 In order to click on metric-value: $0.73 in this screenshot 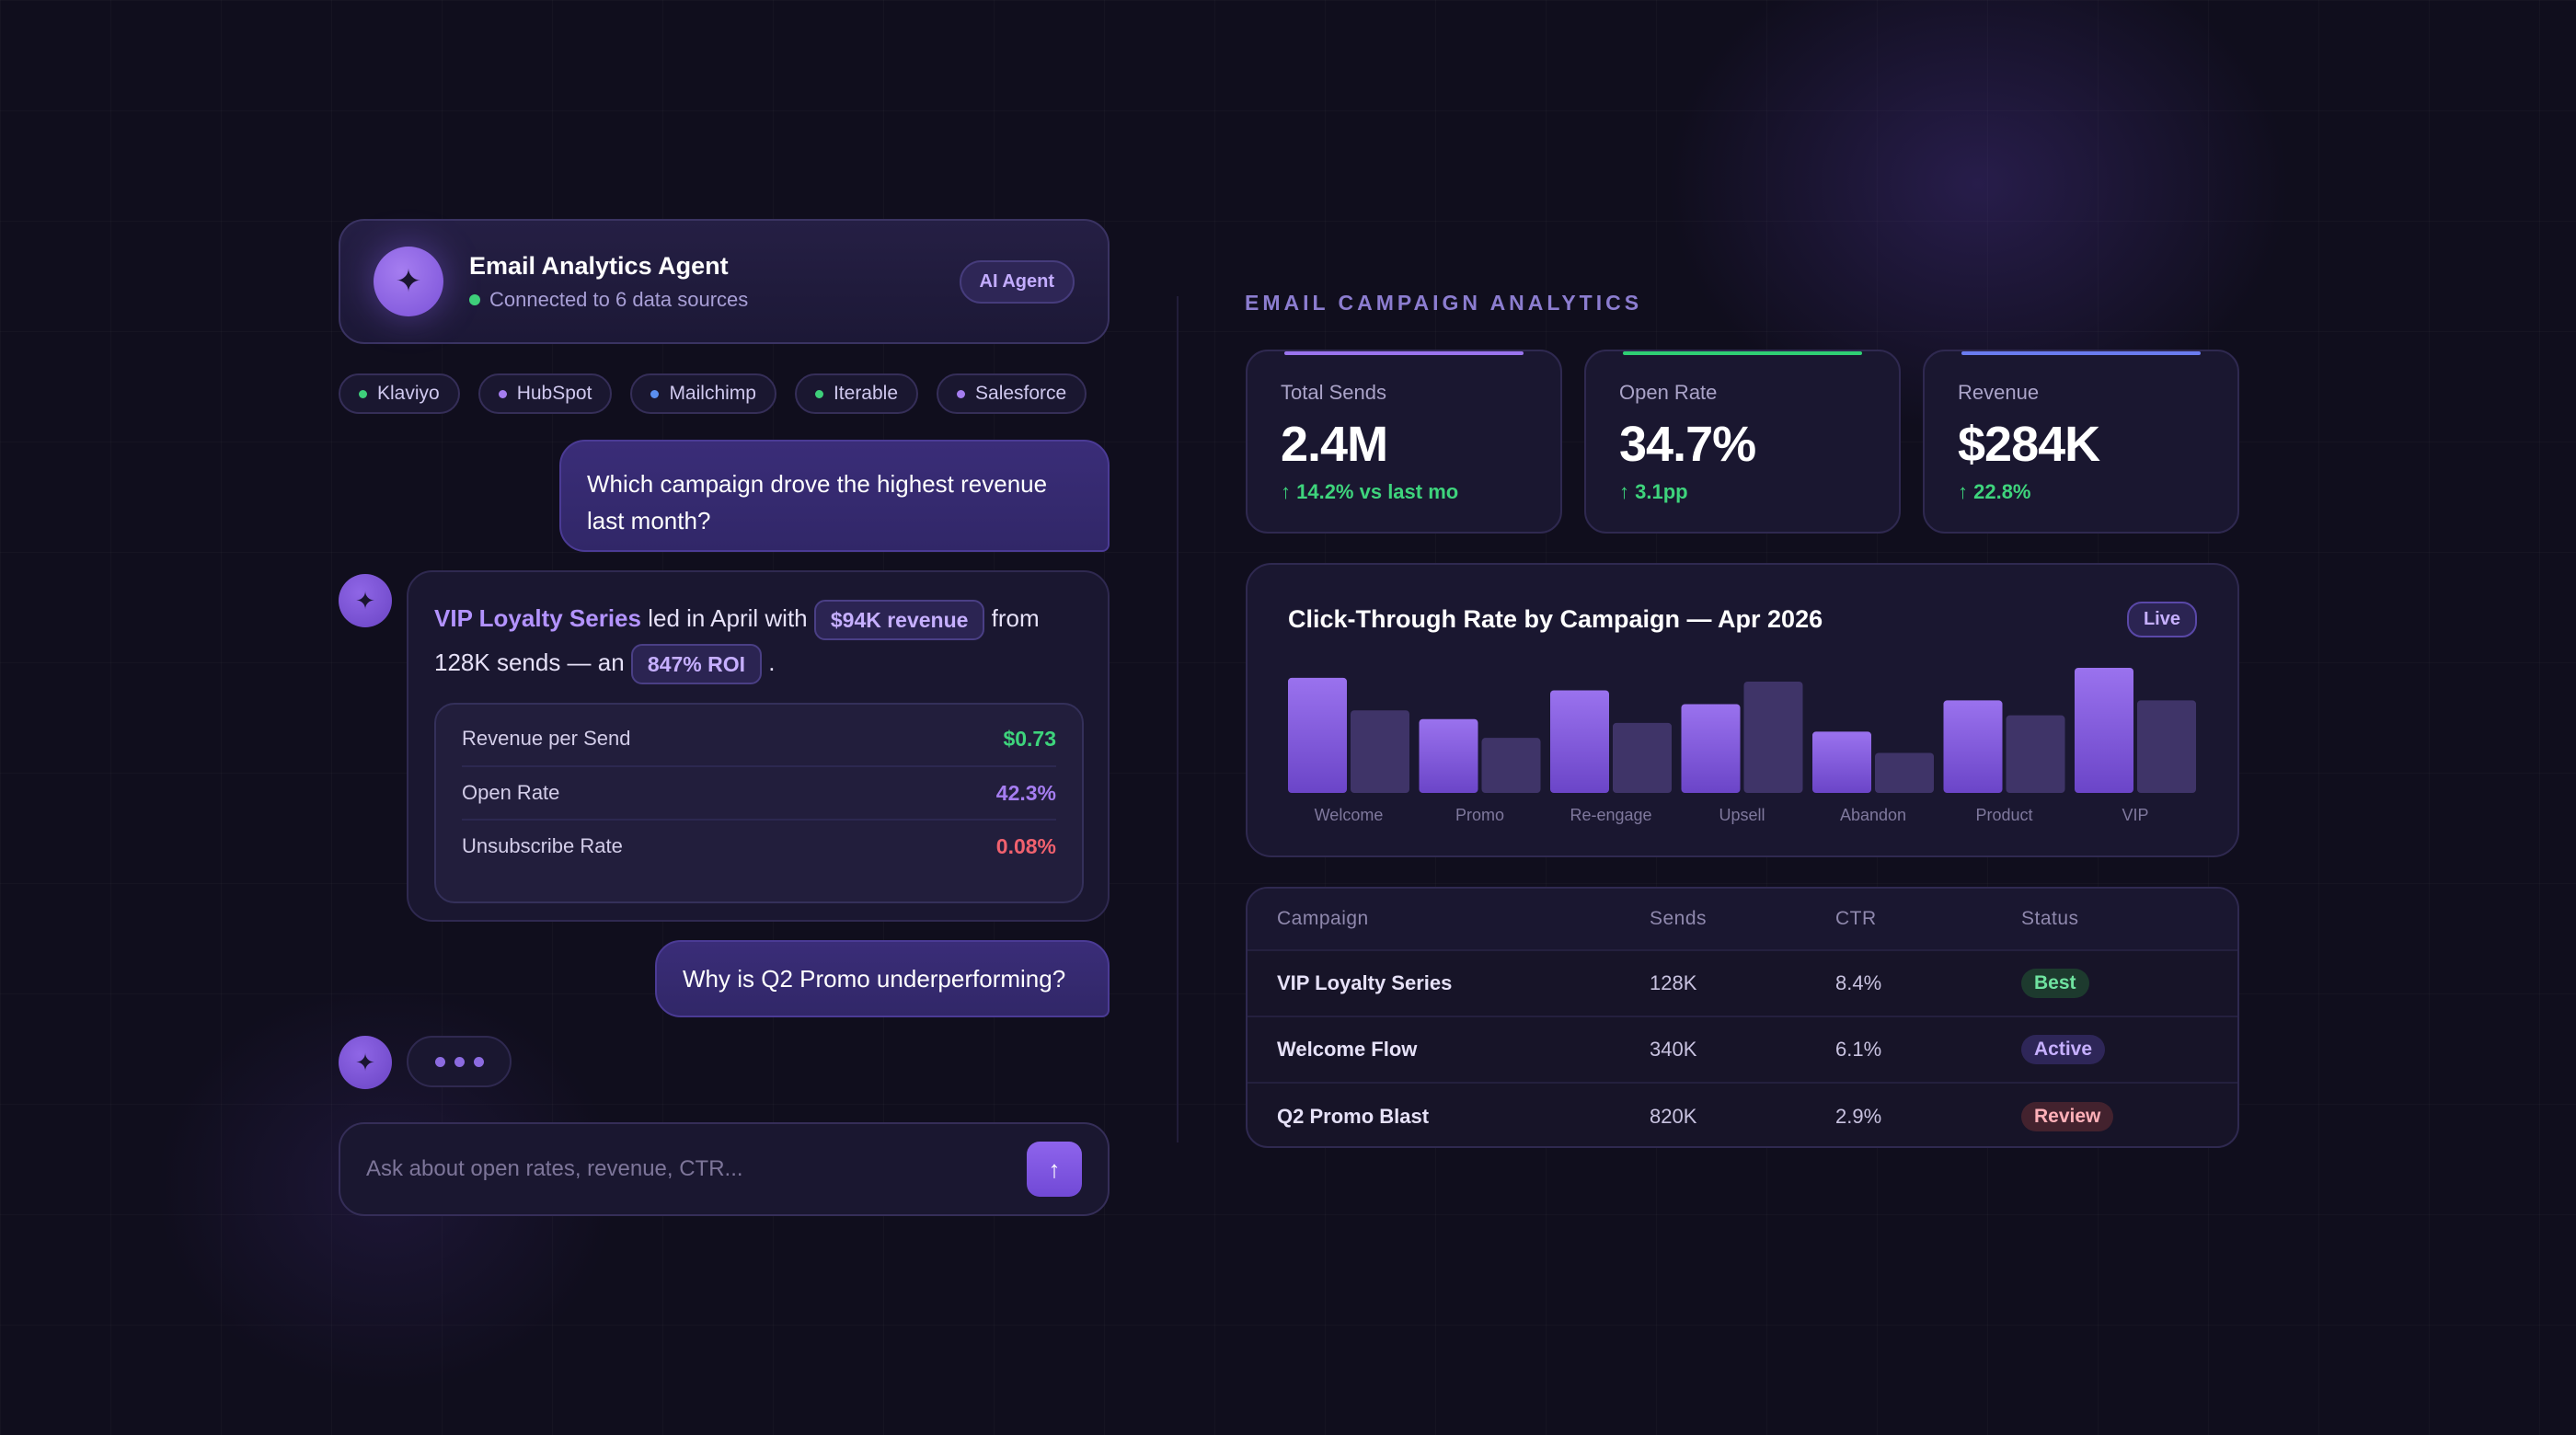, I will do `click(1029, 738)`.